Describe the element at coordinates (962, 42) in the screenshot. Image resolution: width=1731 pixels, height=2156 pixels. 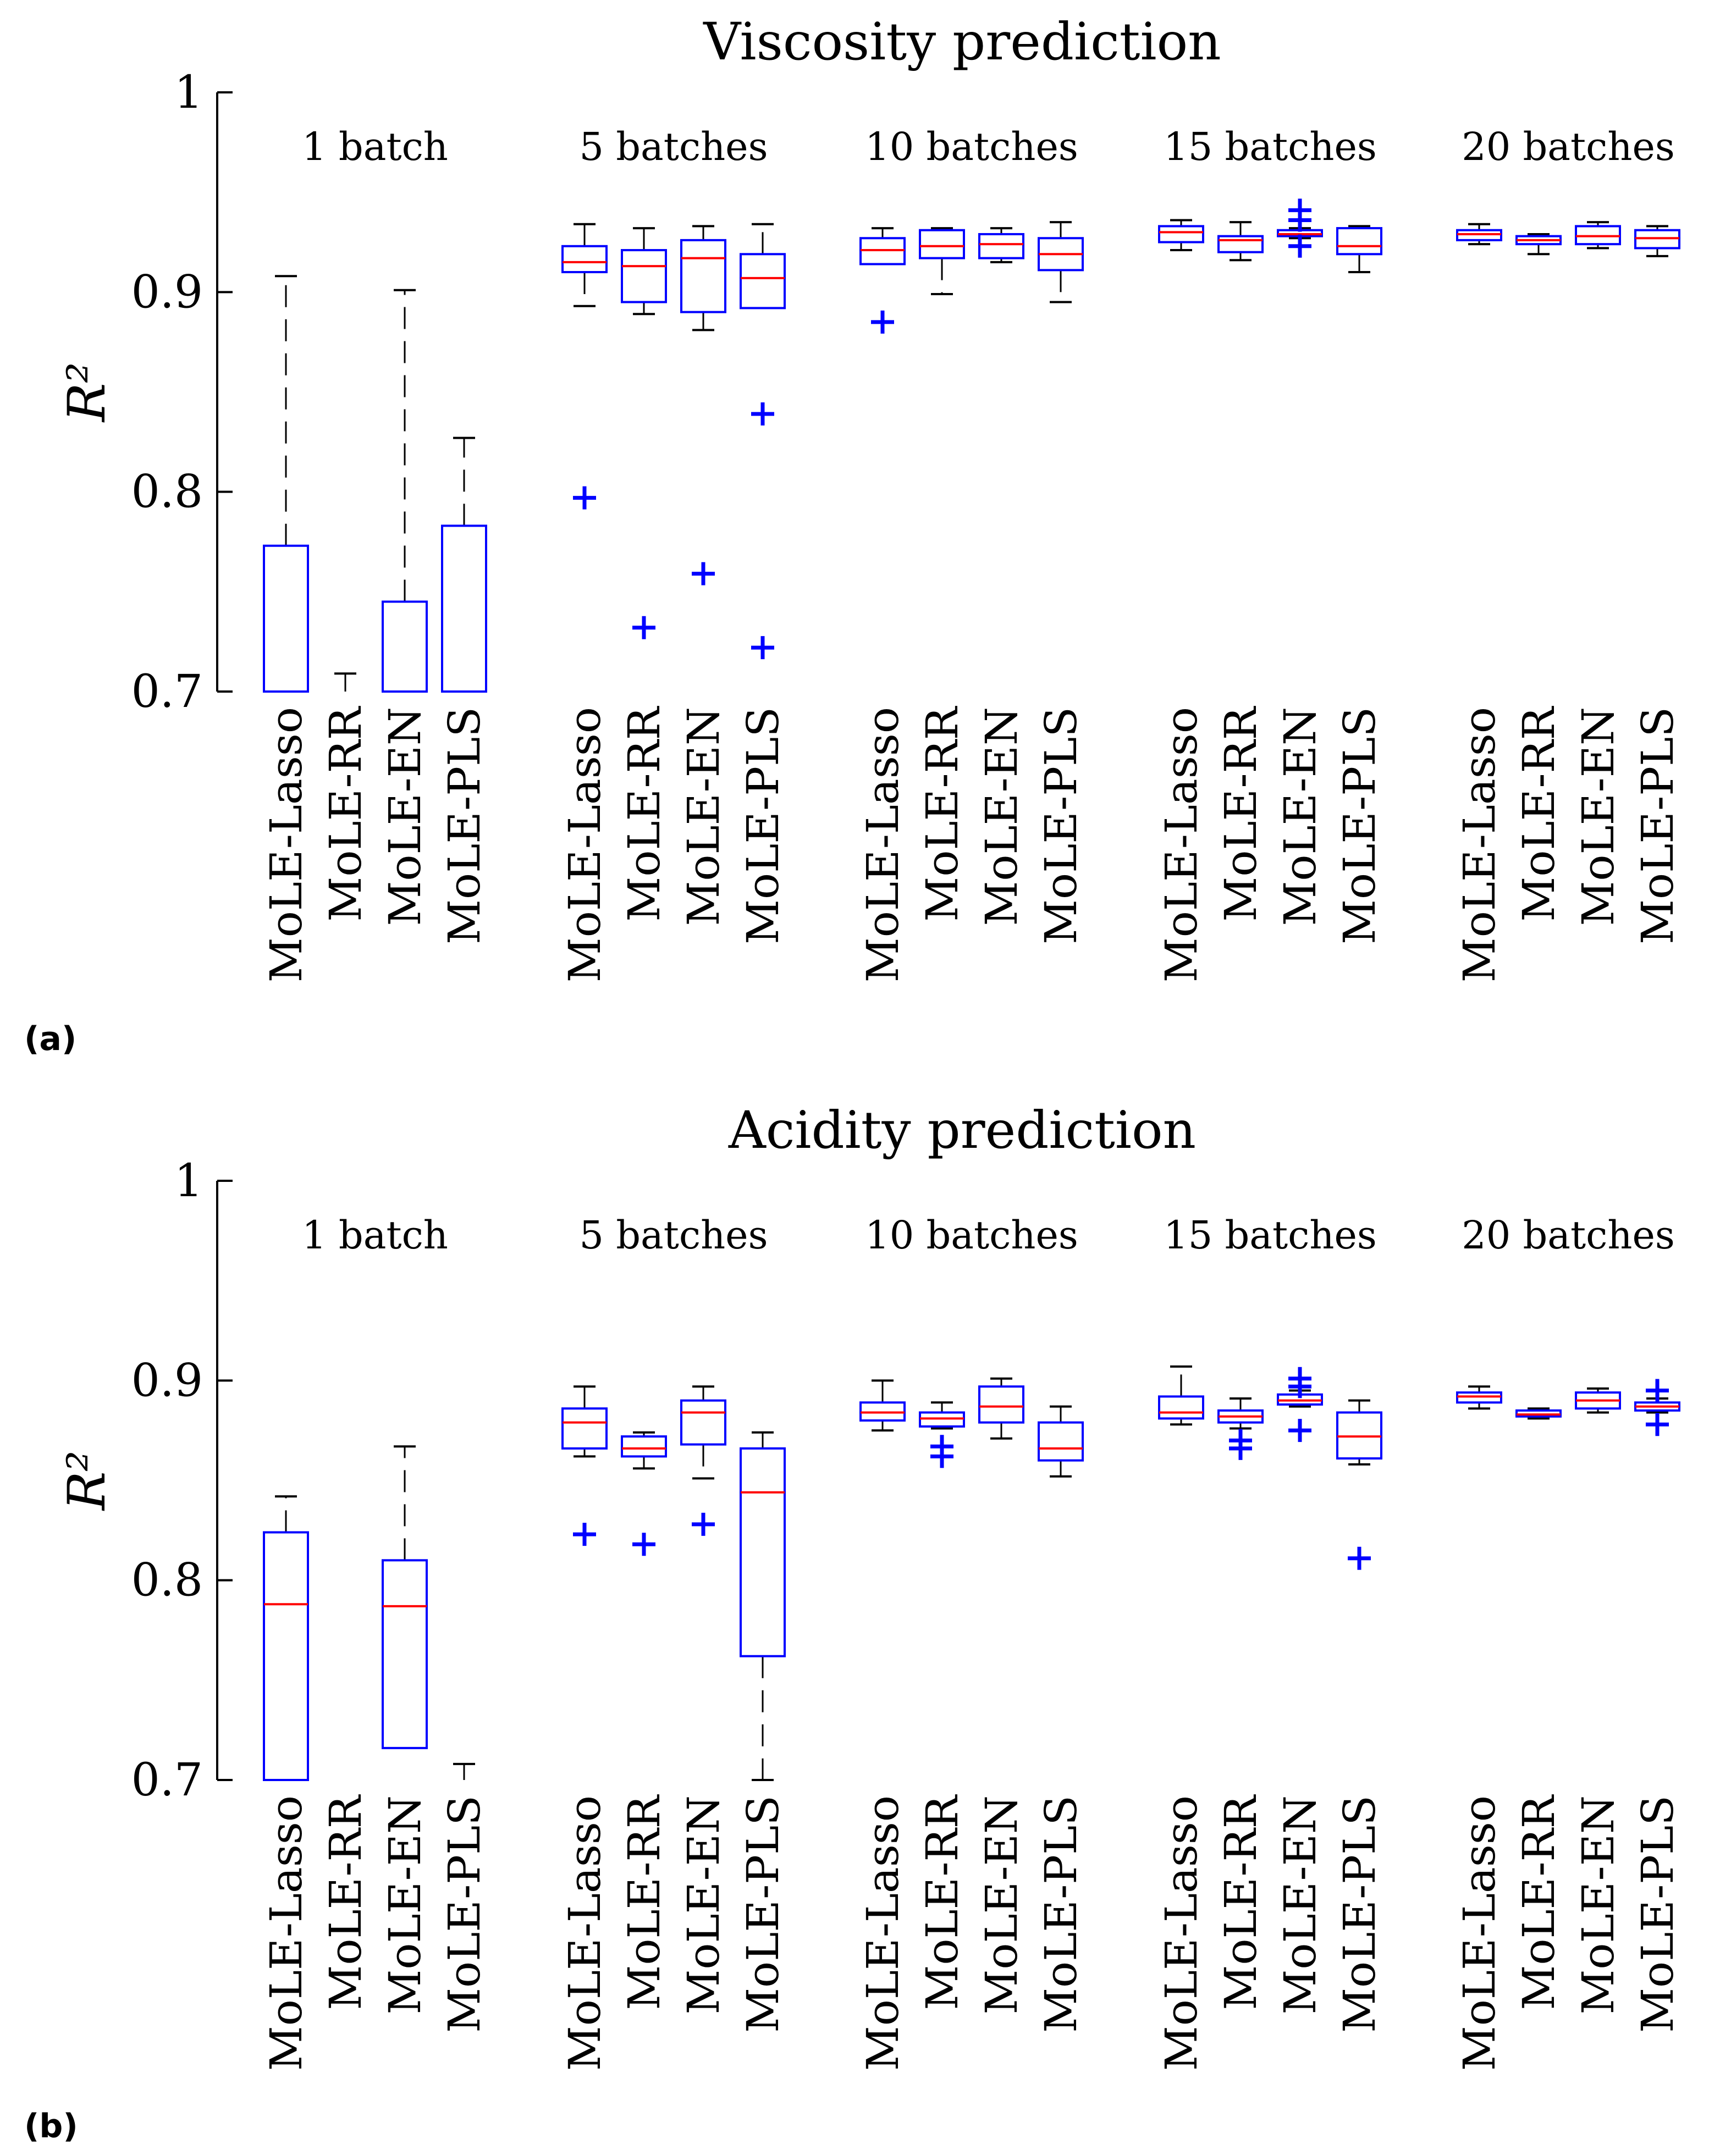
I see `chart-title: Viscosity prediction` at that location.